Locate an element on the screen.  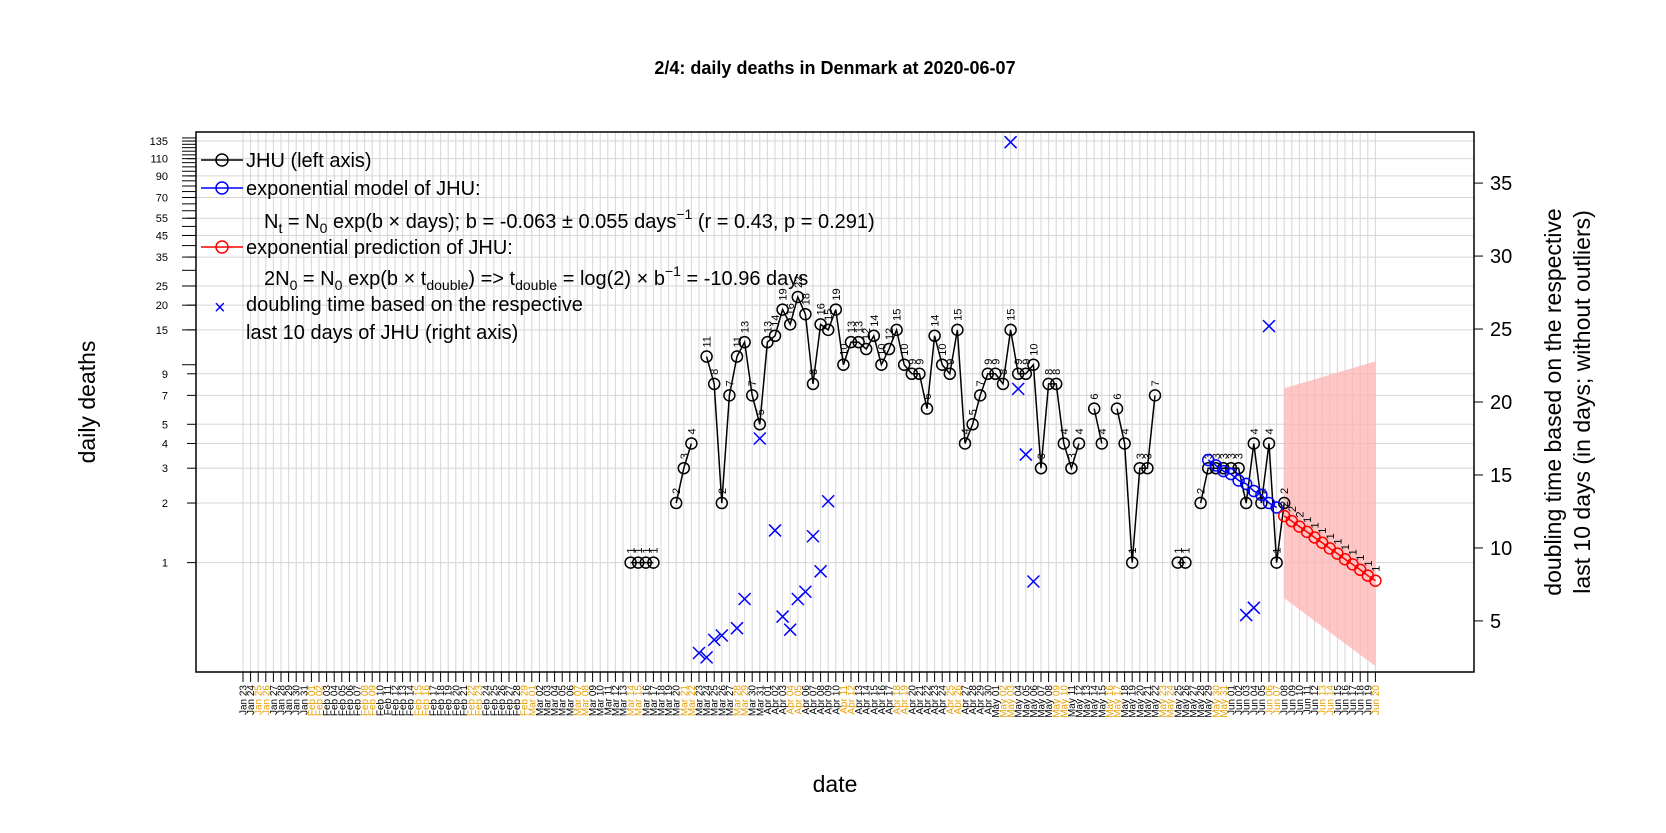
x-tick-label: May 15 is located at coordinates (1102, 701).